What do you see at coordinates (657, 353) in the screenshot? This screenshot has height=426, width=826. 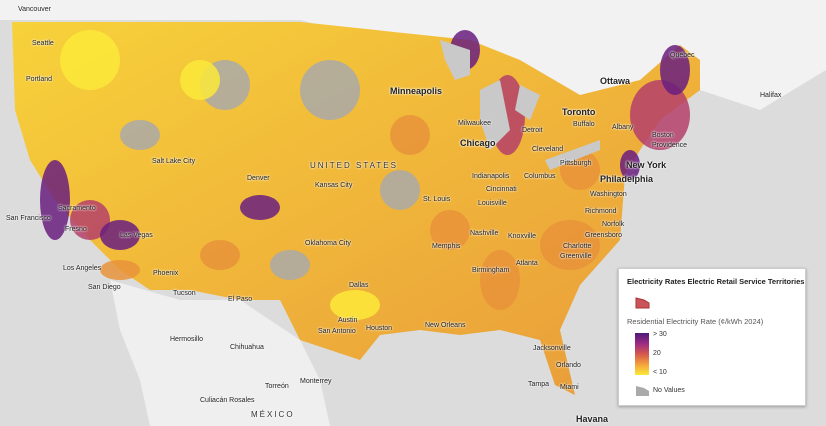 I see `tick-mid: 20` at bounding box center [657, 353].